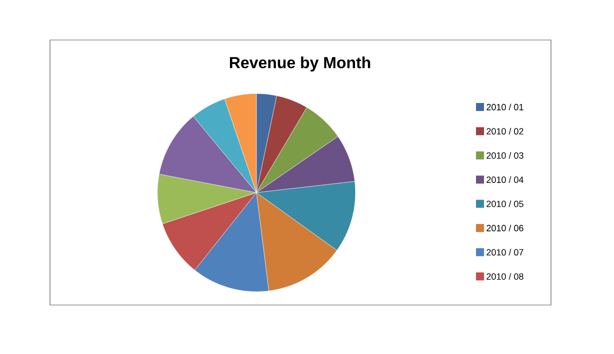  Describe the element at coordinates (505, 276) in the screenshot. I see `legend-label: 2010 / 08` at that location.